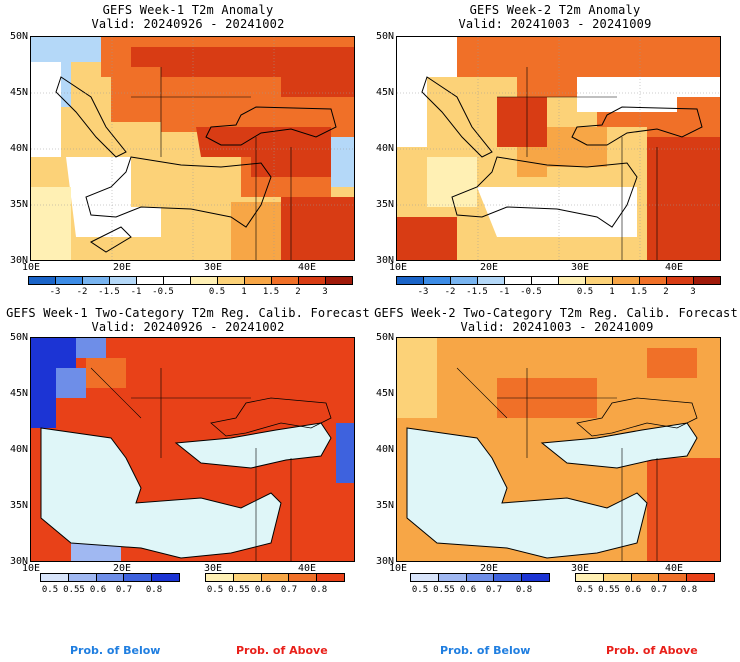 The height and width of the screenshot is (662, 740). Describe the element at coordinates (398, 267) in the screenshot. I see `lon-label-10e-p2: 10E` at that location.